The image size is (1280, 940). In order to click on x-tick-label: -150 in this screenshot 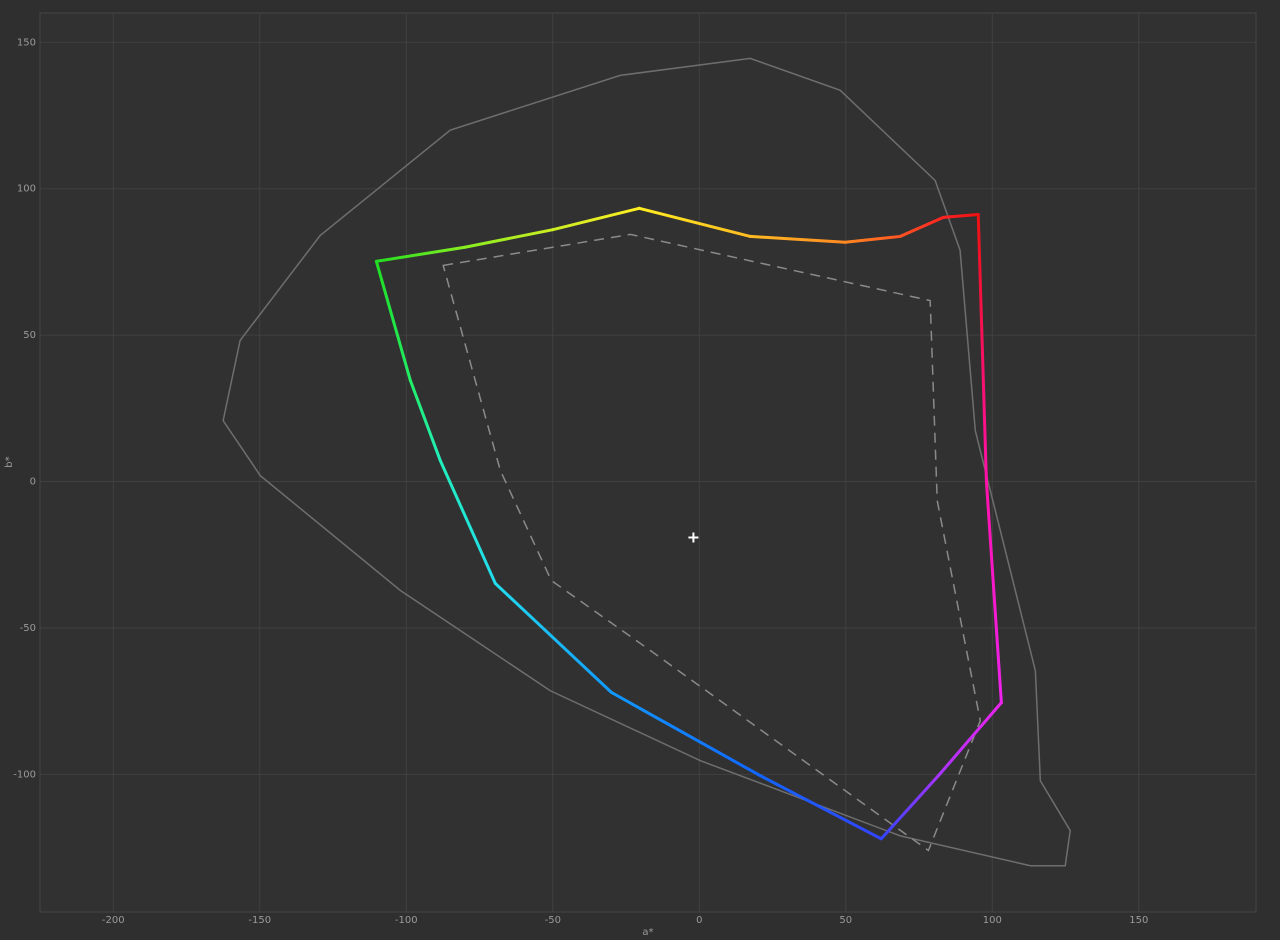, I will do `click(259, 920)`.